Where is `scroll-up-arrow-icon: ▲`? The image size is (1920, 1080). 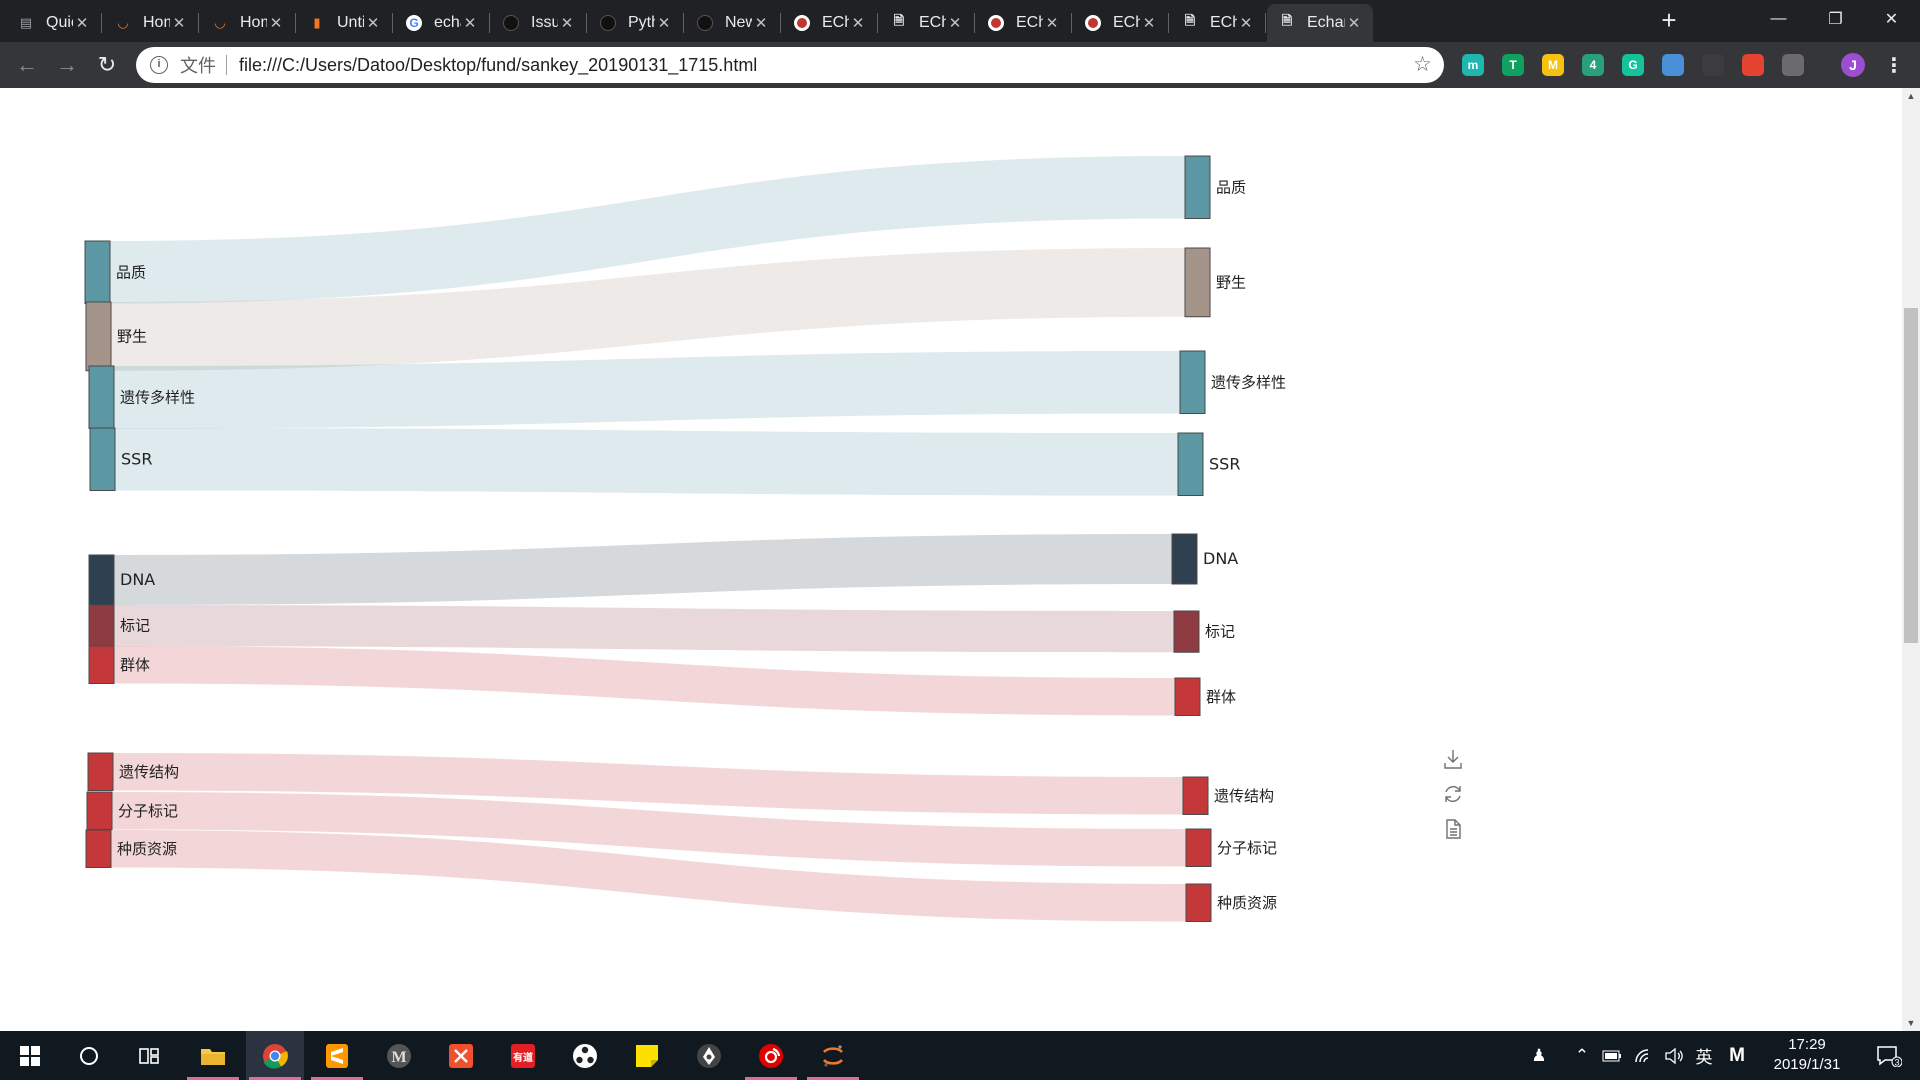
scroll-up-arrow-icon: ▲ is located at coordinates (1911, 96).